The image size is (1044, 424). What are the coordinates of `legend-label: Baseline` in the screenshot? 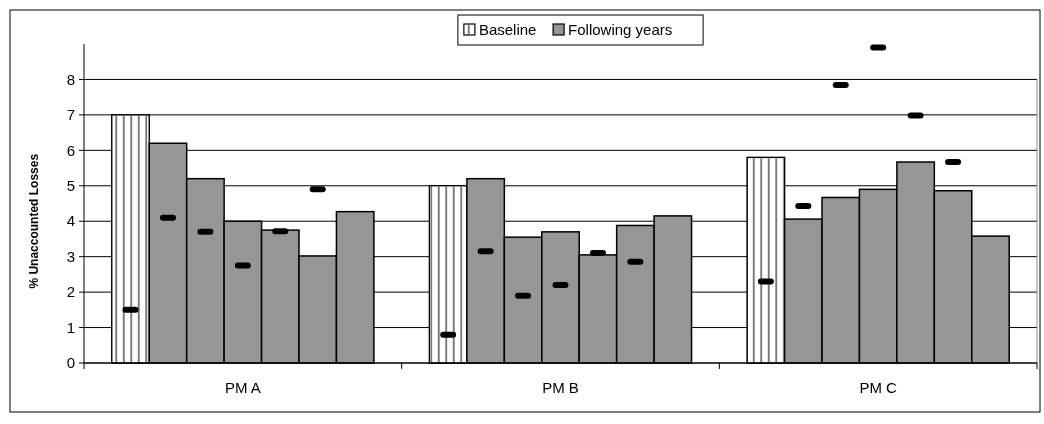 It's located at (507, 30).